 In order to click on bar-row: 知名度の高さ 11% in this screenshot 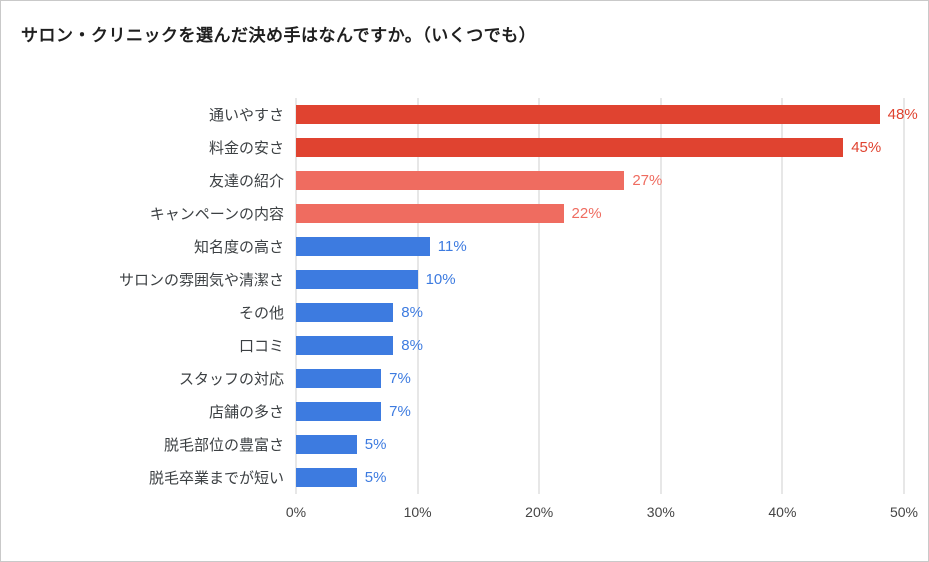, I will do `click(464, 246)`.